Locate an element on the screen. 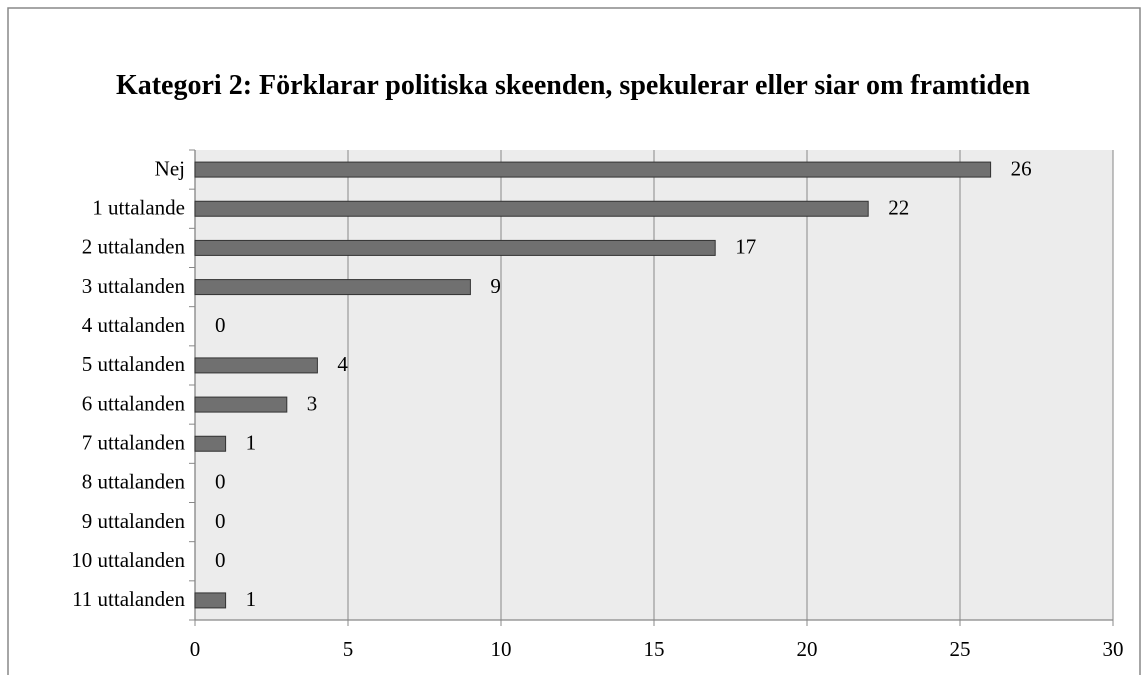 Image resolution: width=1147 pixels, height=675 pixels. y-tick-label: 5 uttalanden is located at coordinates (134, 364).